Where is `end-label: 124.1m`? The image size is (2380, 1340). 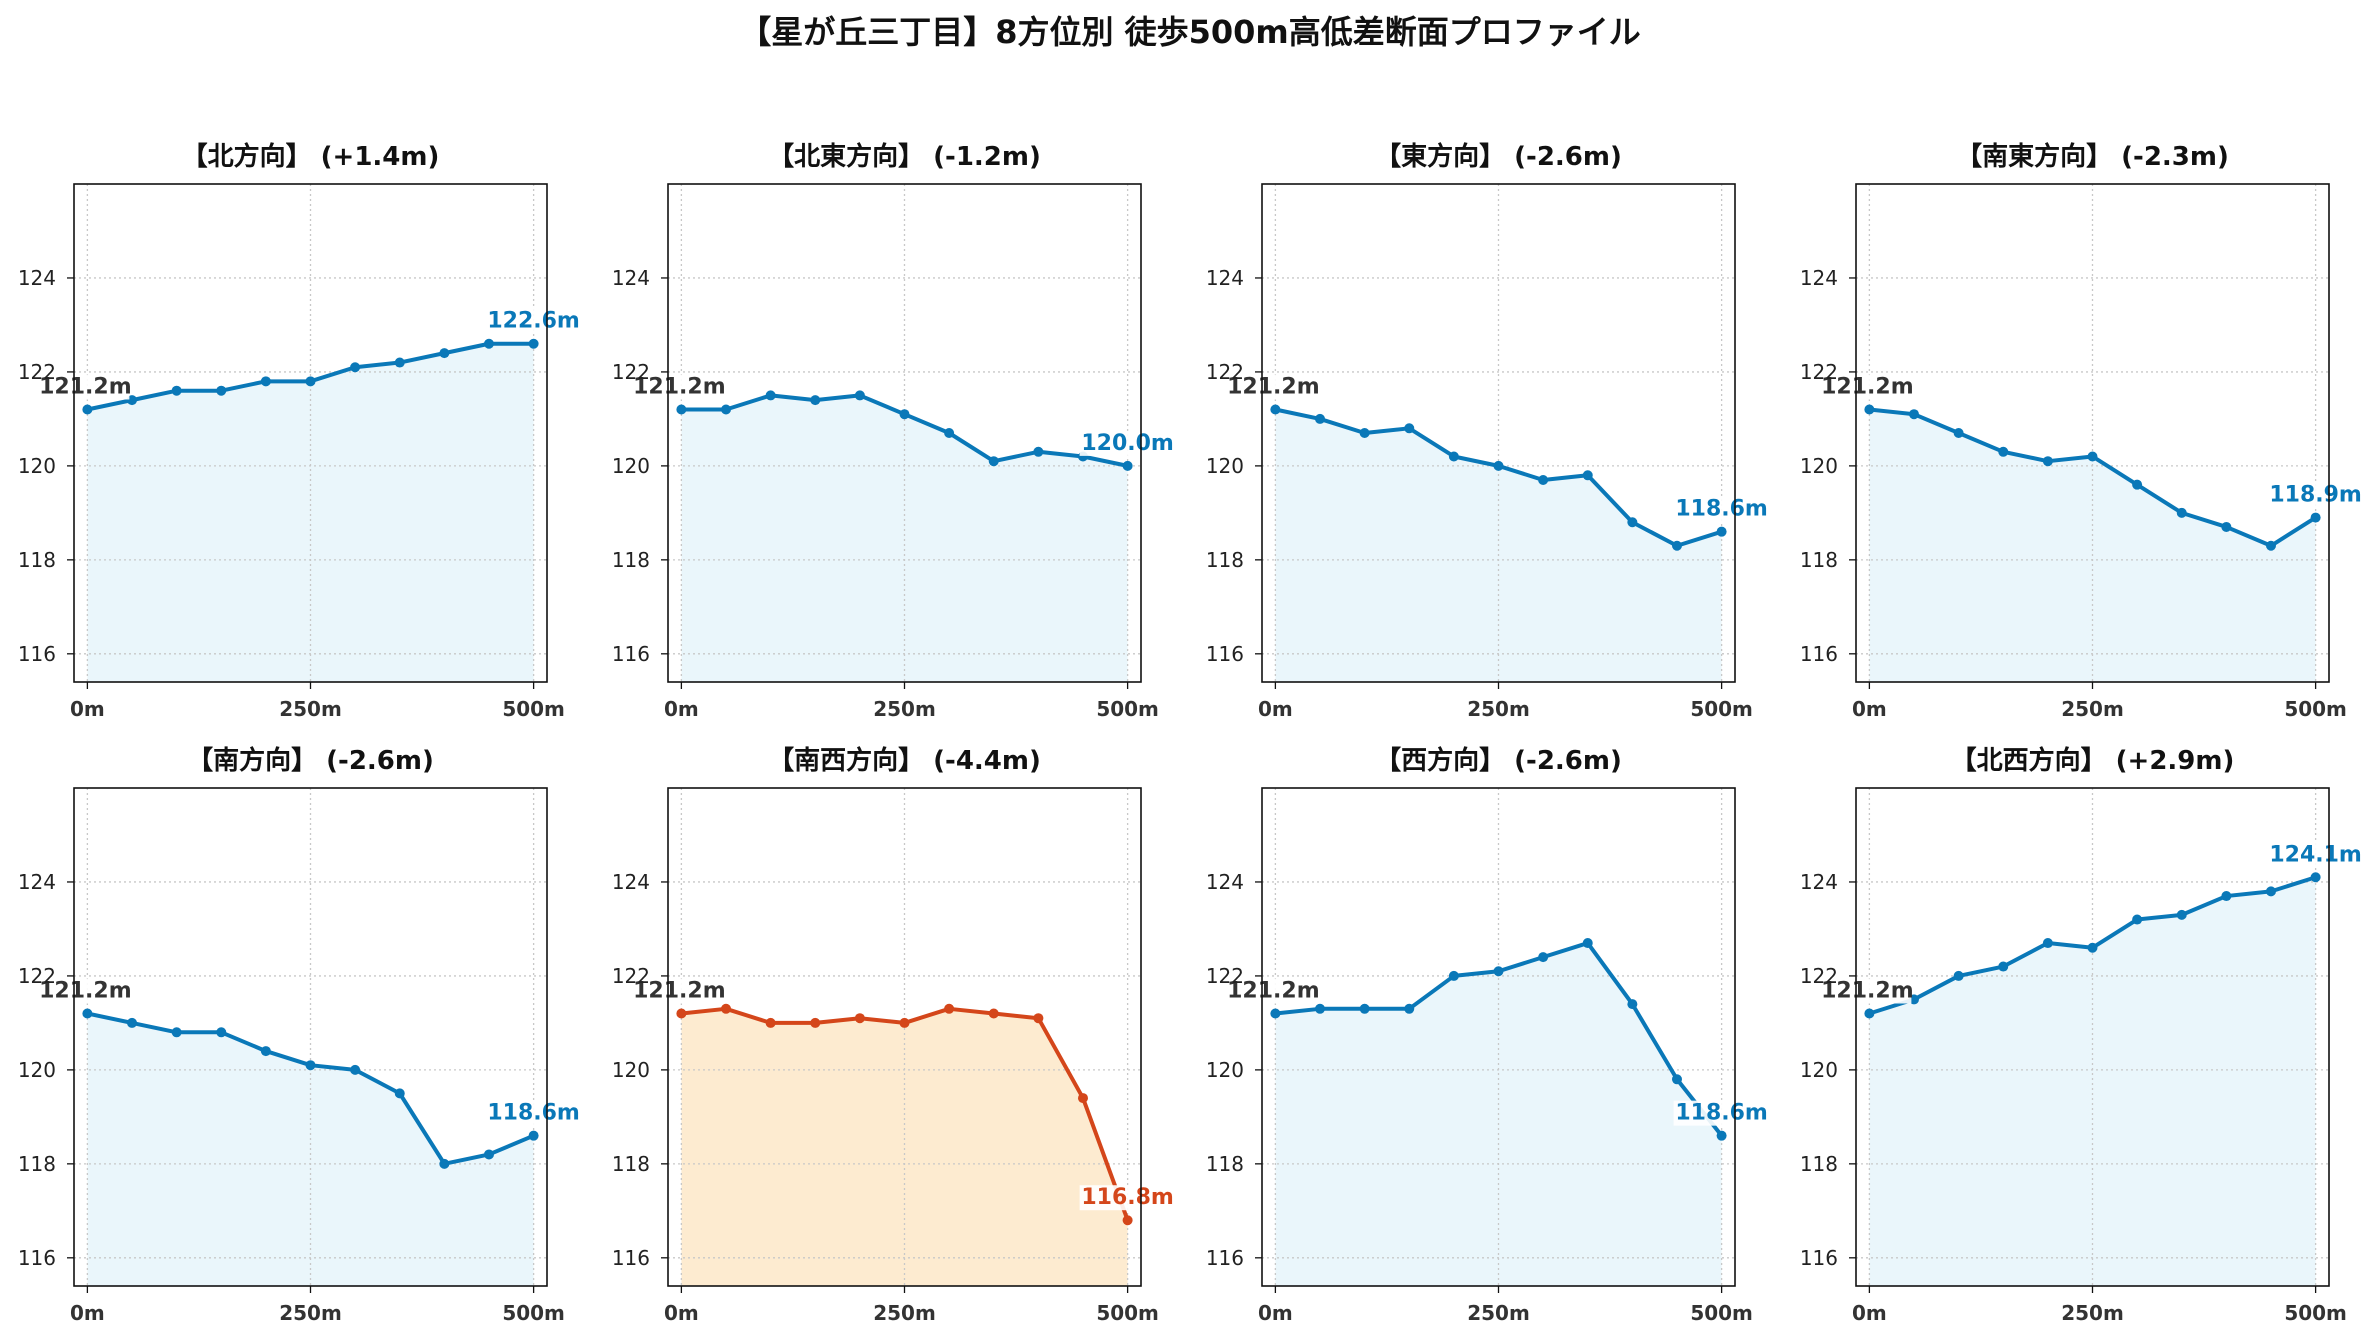 end-label: 124.1m is located at coordinates (2315, 854).